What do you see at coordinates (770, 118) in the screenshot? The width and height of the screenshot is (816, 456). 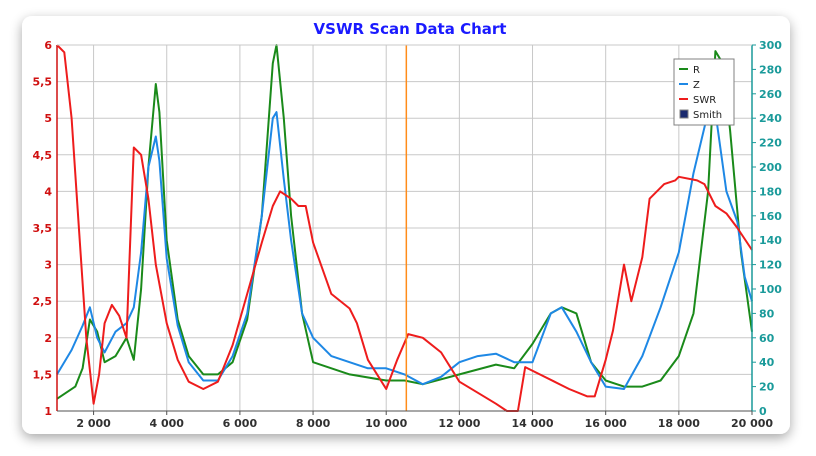 I see `y-right-tick-label: 240` at bounding box center [770, 118].